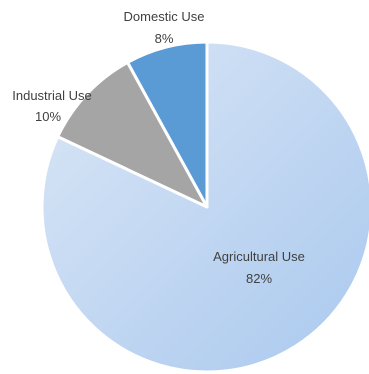 The image size is (369, 374). What do you see at coordinates (259, 278) in the screenshot?
I see `label-agricultural-percent: 82%` at bounding box center [259, 278].